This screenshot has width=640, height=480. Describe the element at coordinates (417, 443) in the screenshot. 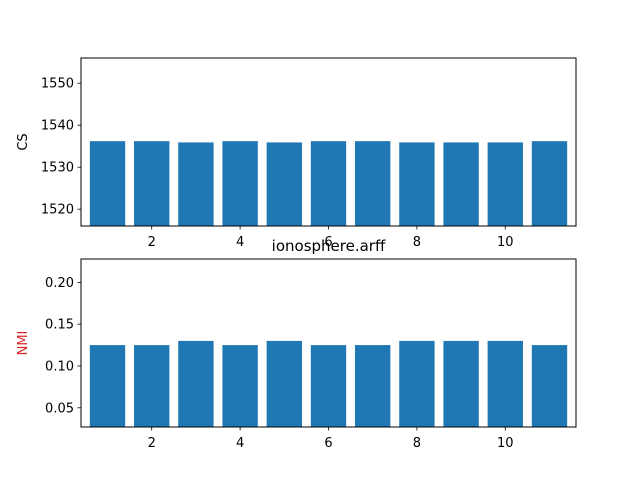

I see `nmi-x-tick-label: 8` at that location.